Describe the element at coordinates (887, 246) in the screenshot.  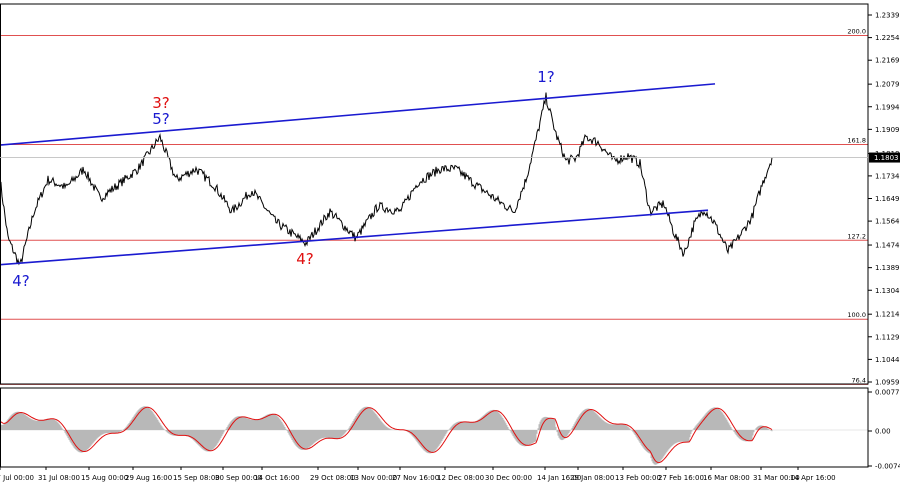
I see `price-axis-label: 1.1474` at that location.